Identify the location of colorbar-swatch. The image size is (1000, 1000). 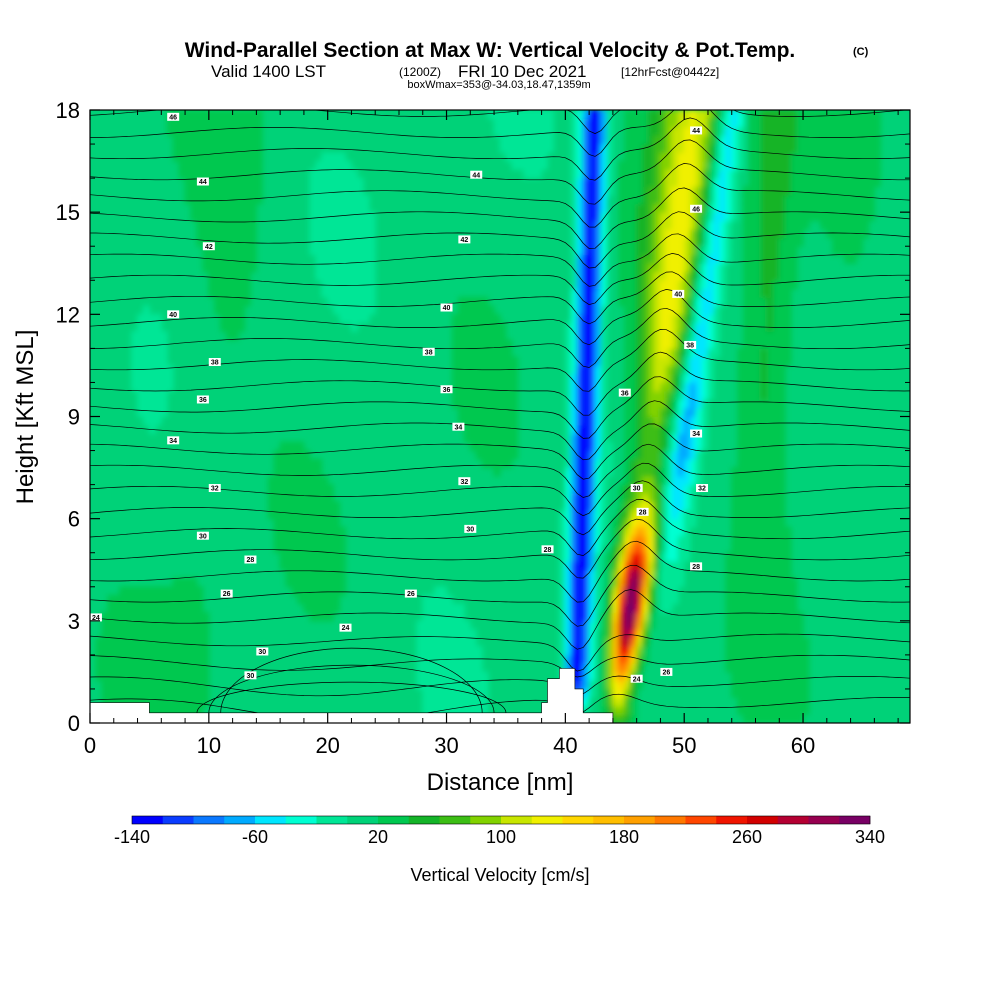
(332, 820).